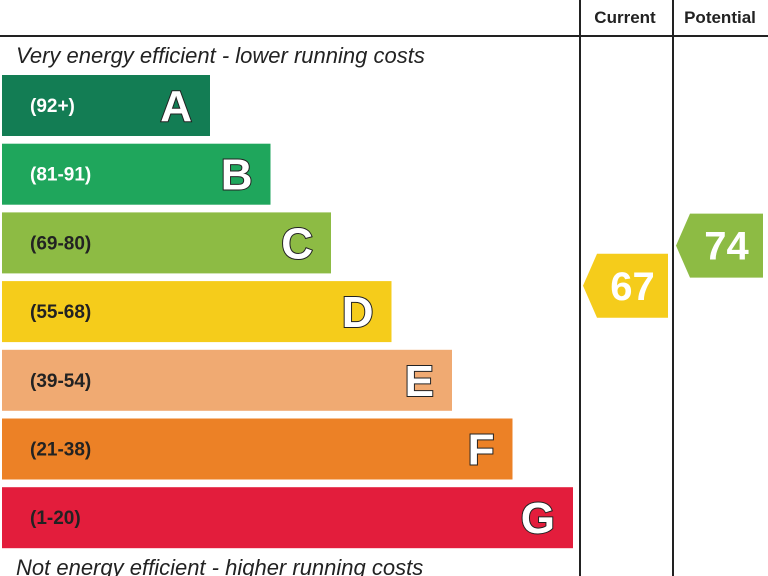  Describe the element at coordinates (166, 243) in the screenshot. I see `band-c-bar` at that location.